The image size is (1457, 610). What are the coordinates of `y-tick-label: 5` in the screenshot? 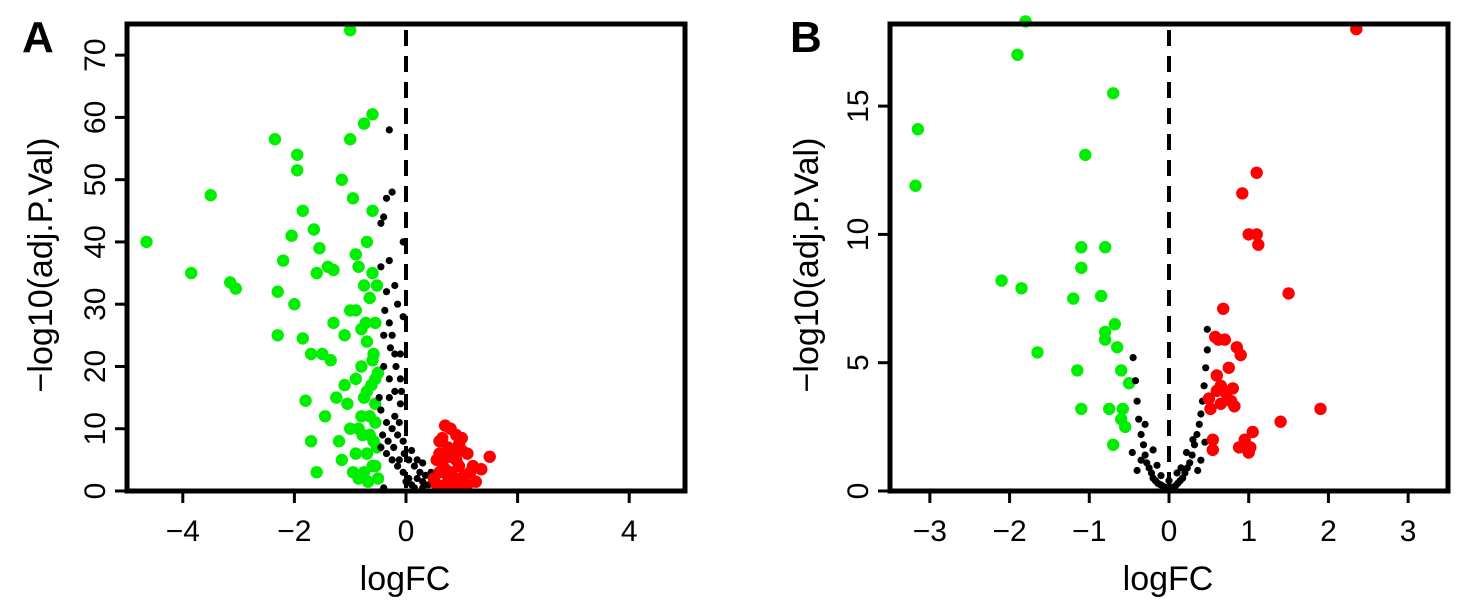 It's located at (858, 362).